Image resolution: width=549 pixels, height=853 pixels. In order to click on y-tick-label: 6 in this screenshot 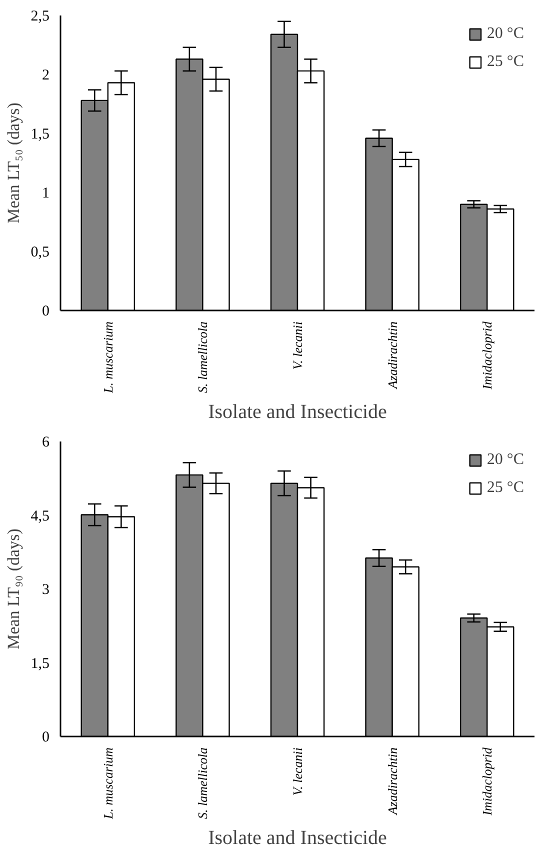, I will do `click(46, 442)`.